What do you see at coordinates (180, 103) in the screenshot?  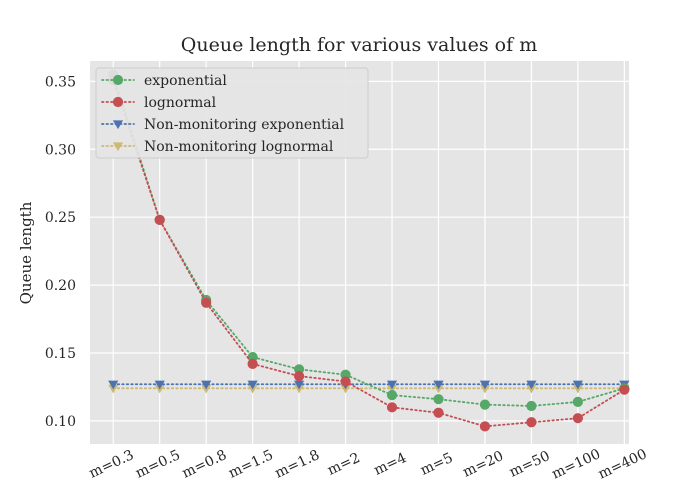 I see `legend-label: lognormal` at bounding box center [180, 103].